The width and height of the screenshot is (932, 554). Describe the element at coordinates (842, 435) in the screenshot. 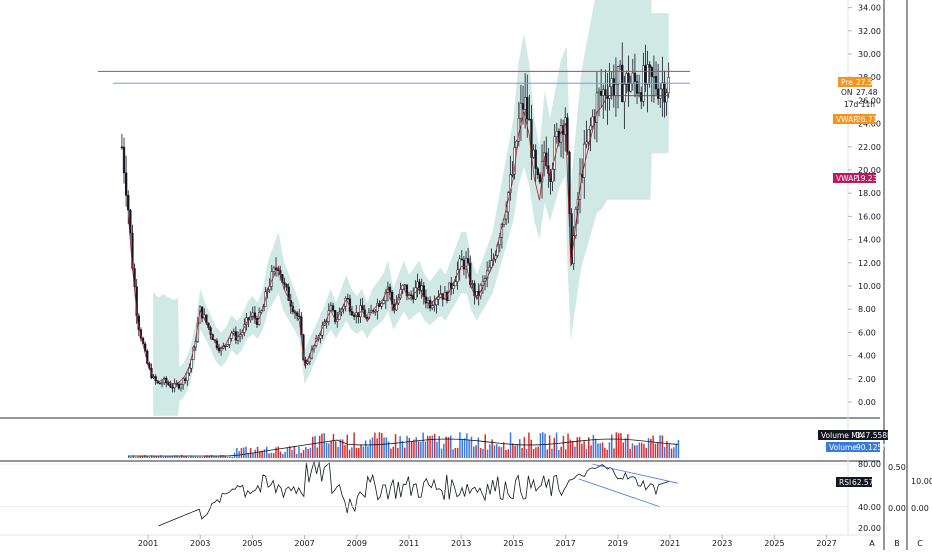

I see `tag-volume-ma-label: Volume MA` at that location.